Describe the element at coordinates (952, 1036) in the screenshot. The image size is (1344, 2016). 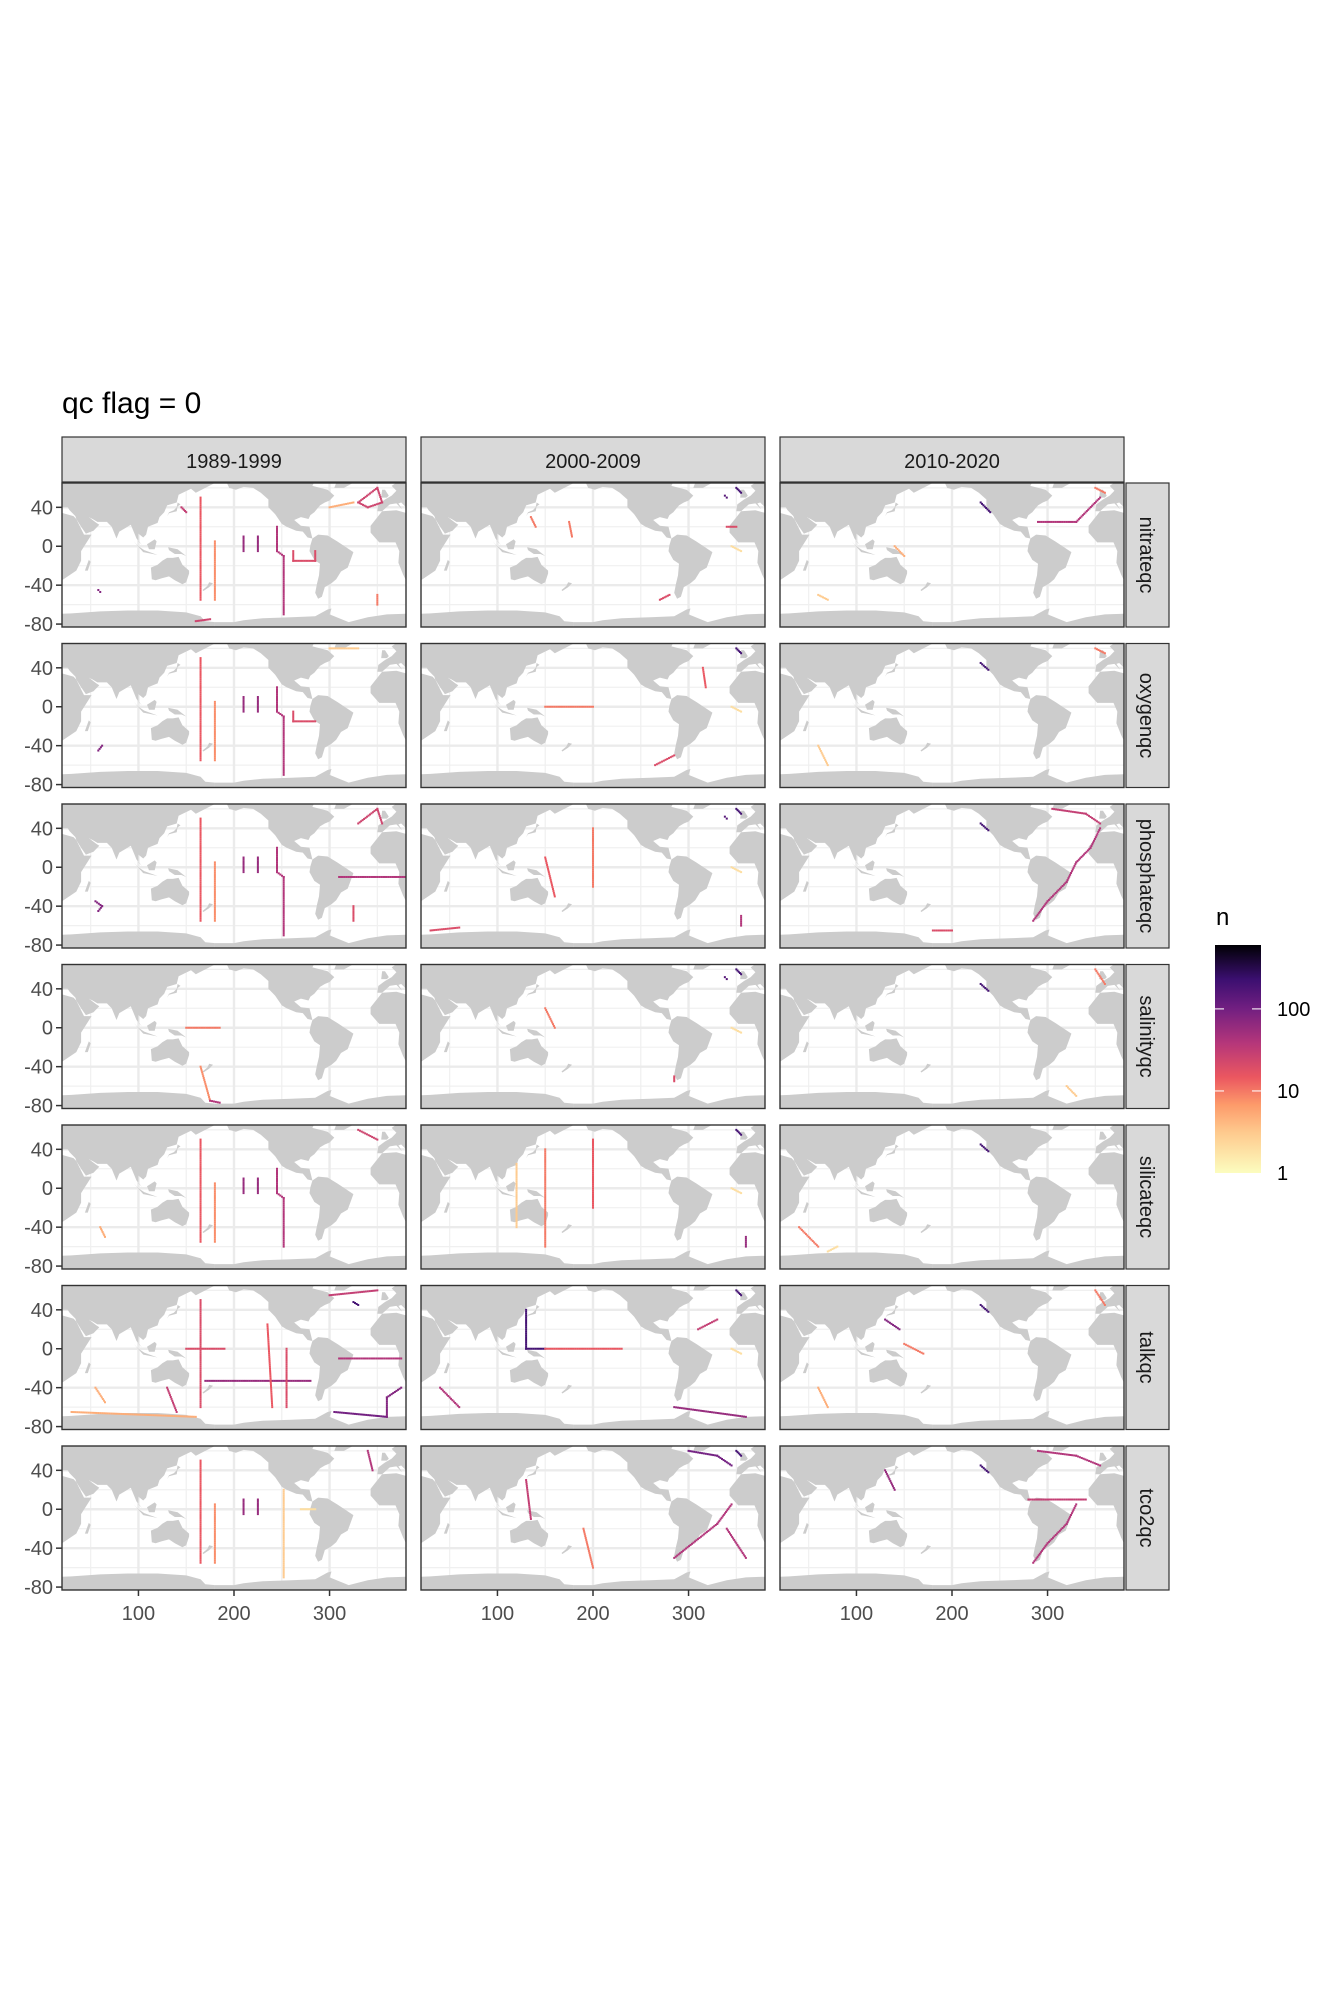
I see `land` at that location.